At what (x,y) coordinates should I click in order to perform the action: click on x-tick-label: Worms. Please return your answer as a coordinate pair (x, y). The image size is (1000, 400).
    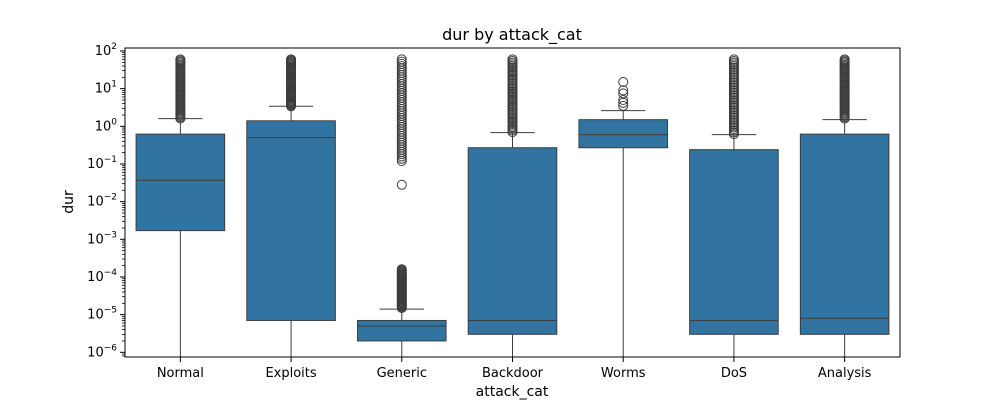
    Looking at the image, I should click on (623, 373).